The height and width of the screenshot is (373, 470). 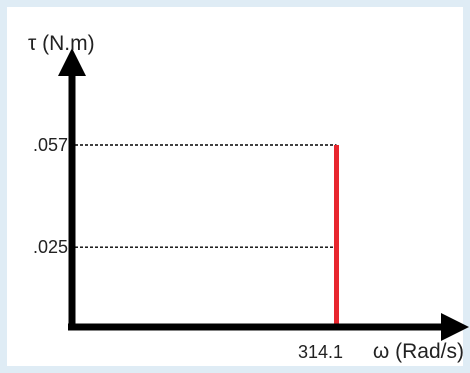 What do you see at coordinates (50, 247) in the screenshot?
I see `y-tick-label-1: .025` at bounding box center [50, 247].